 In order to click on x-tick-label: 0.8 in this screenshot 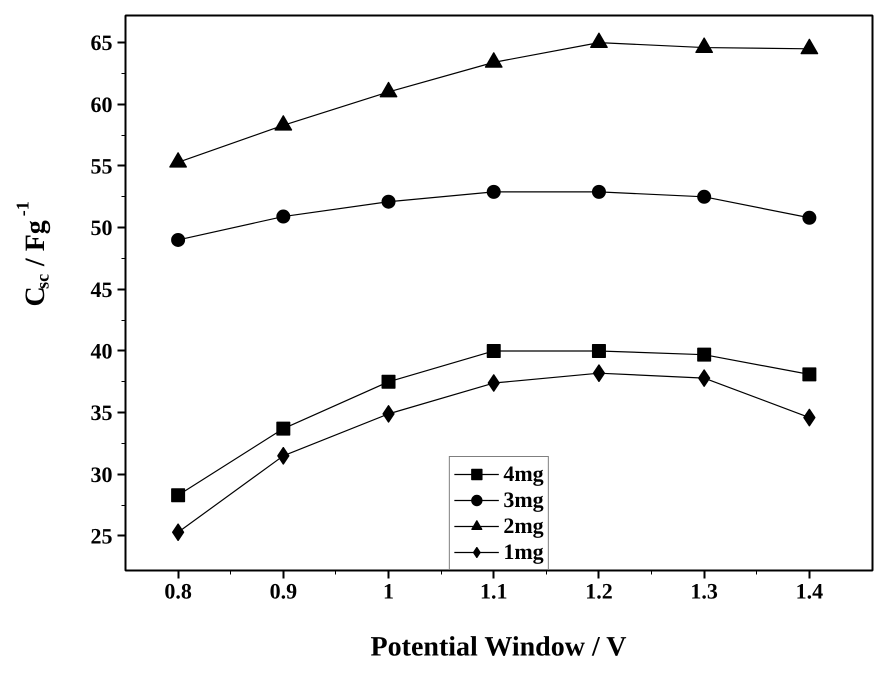, I will do `click(178, 591)`.